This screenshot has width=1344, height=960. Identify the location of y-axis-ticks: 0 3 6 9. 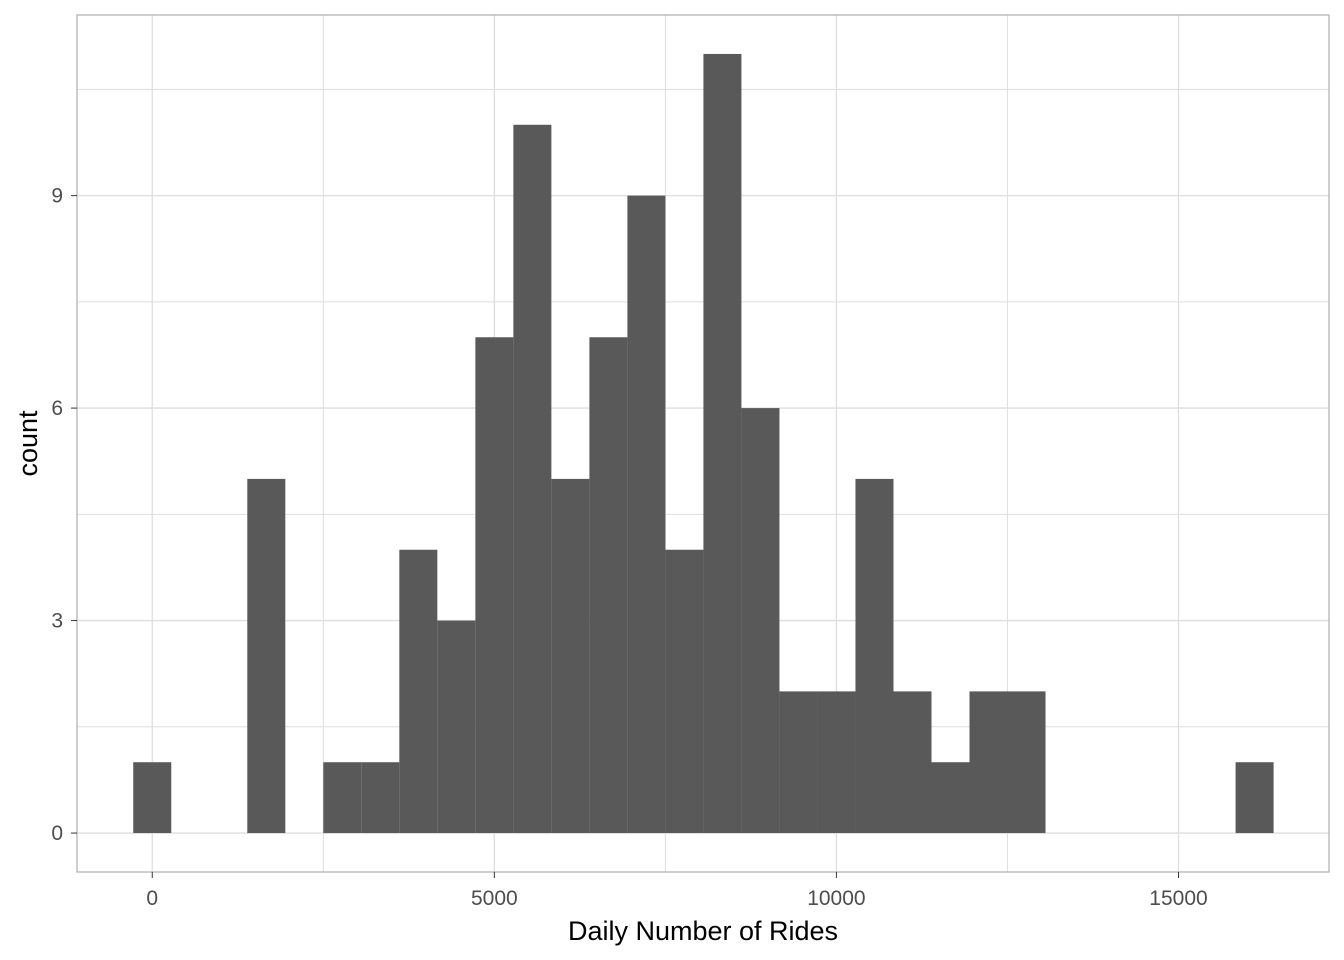
(64, 515).